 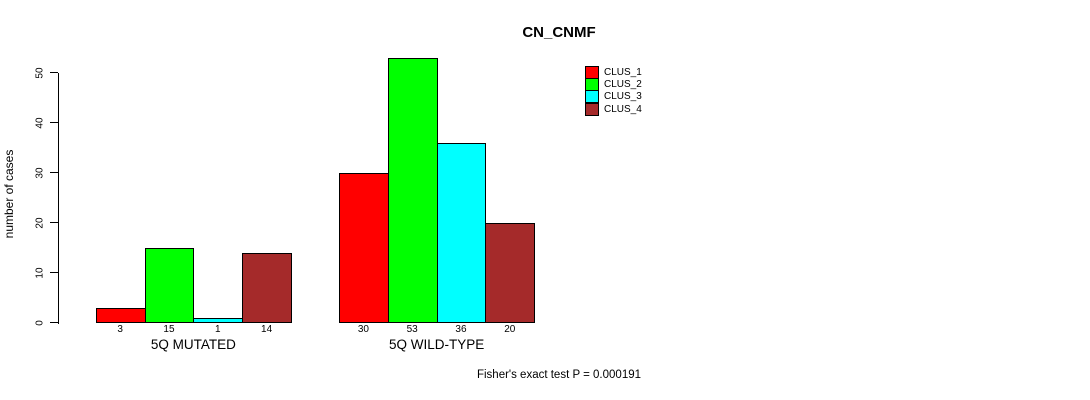 What do you see at coordinates (363, 329) in the screenshot?
I see `bar-value-label: 30` at bounding box center [363, 329].